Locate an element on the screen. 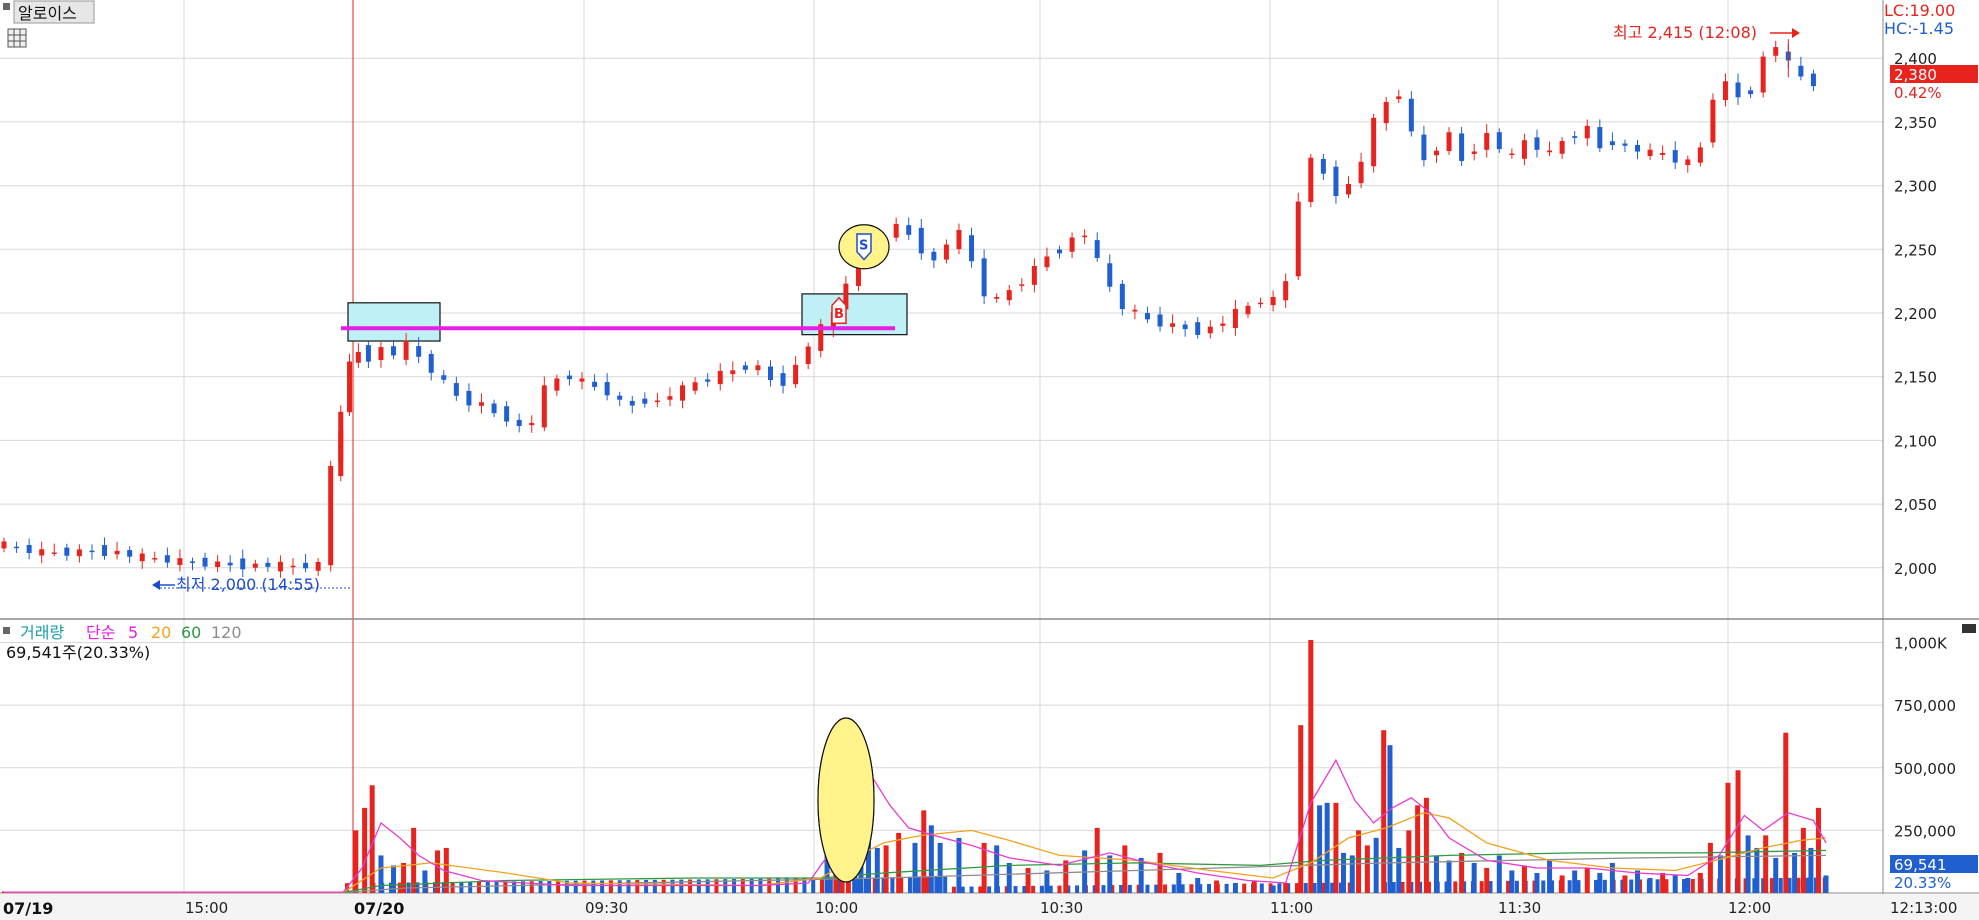 This screenshot has height=920, width=1979. price-tick-label: 2,200 is located at coordinates (1915, 314).